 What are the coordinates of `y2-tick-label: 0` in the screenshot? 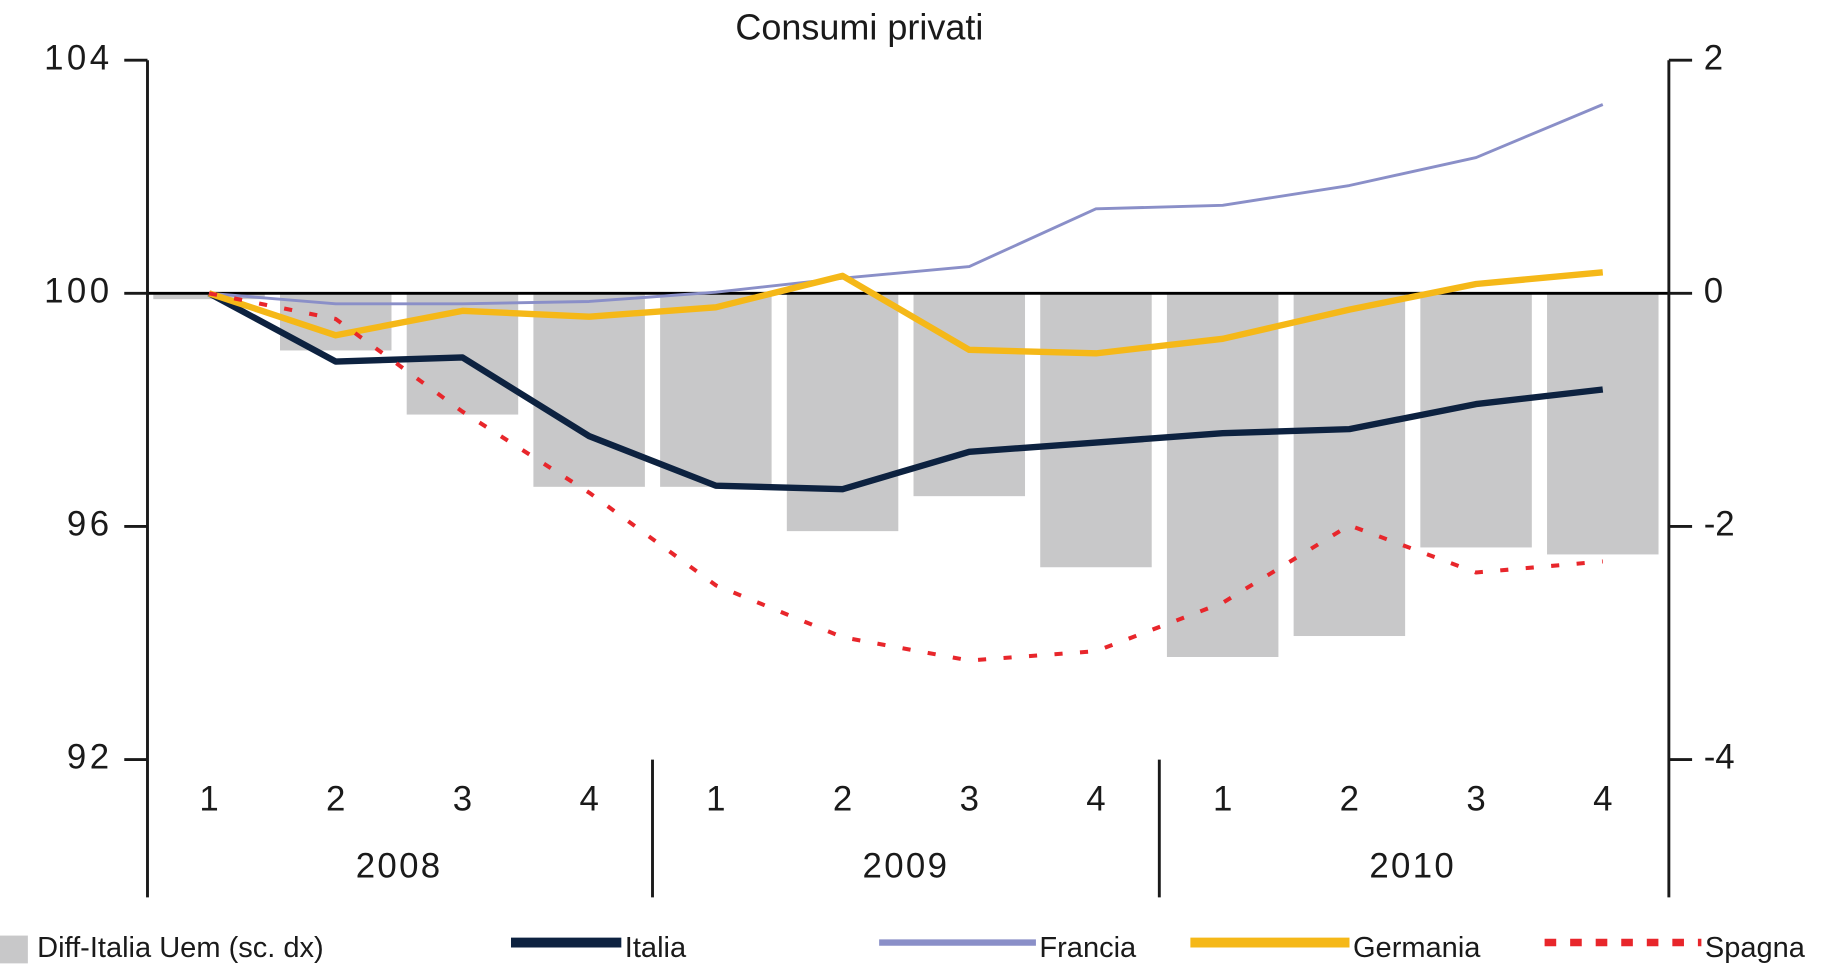 It's located at (1713, 292).